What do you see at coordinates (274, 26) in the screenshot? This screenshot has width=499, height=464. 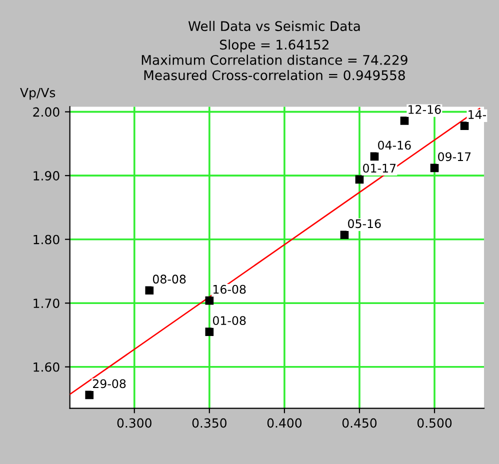 I see `chart-title: Well Data vs Seismic Data` at bounding box center [274, 26].